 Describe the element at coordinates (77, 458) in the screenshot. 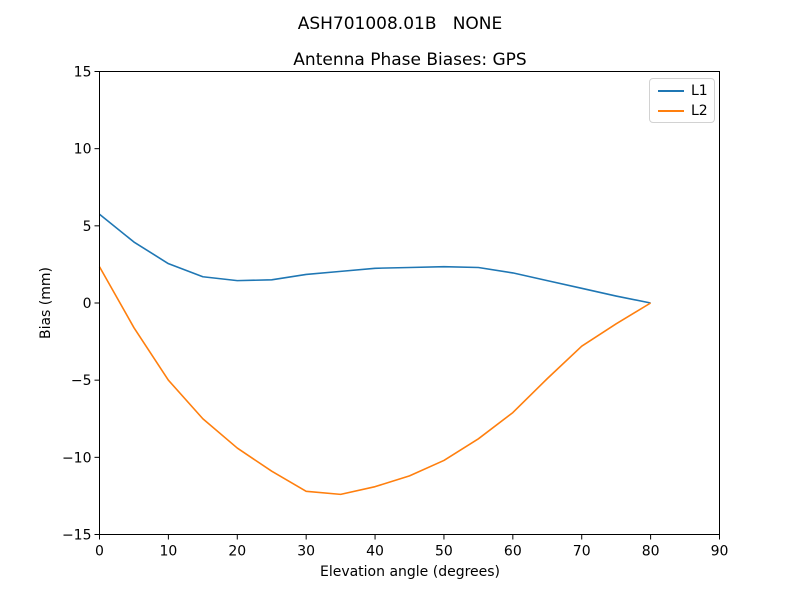

I see `svg-text: −10` at that location.